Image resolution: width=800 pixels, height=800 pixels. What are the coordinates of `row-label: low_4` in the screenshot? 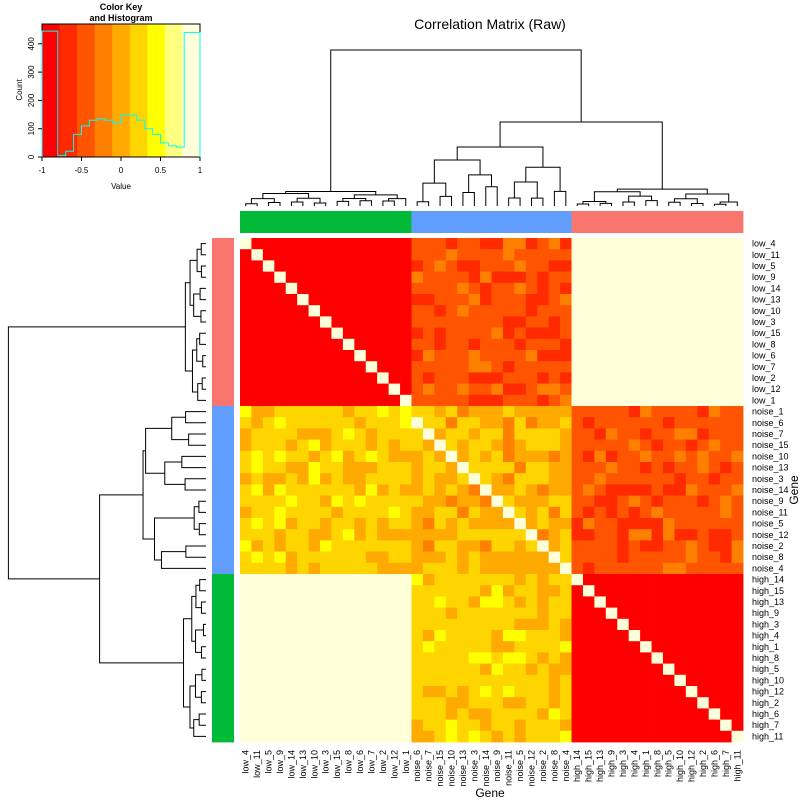 It's located at (764, 244).